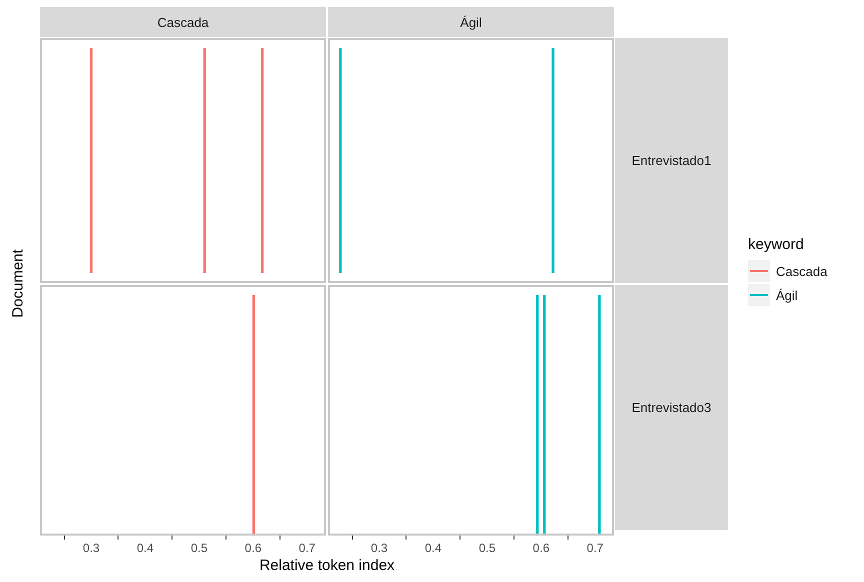  Describe the element at coordinates (671, 407) in the screenshot. I see `y2-axis-title: Entrevistado3` at that location.